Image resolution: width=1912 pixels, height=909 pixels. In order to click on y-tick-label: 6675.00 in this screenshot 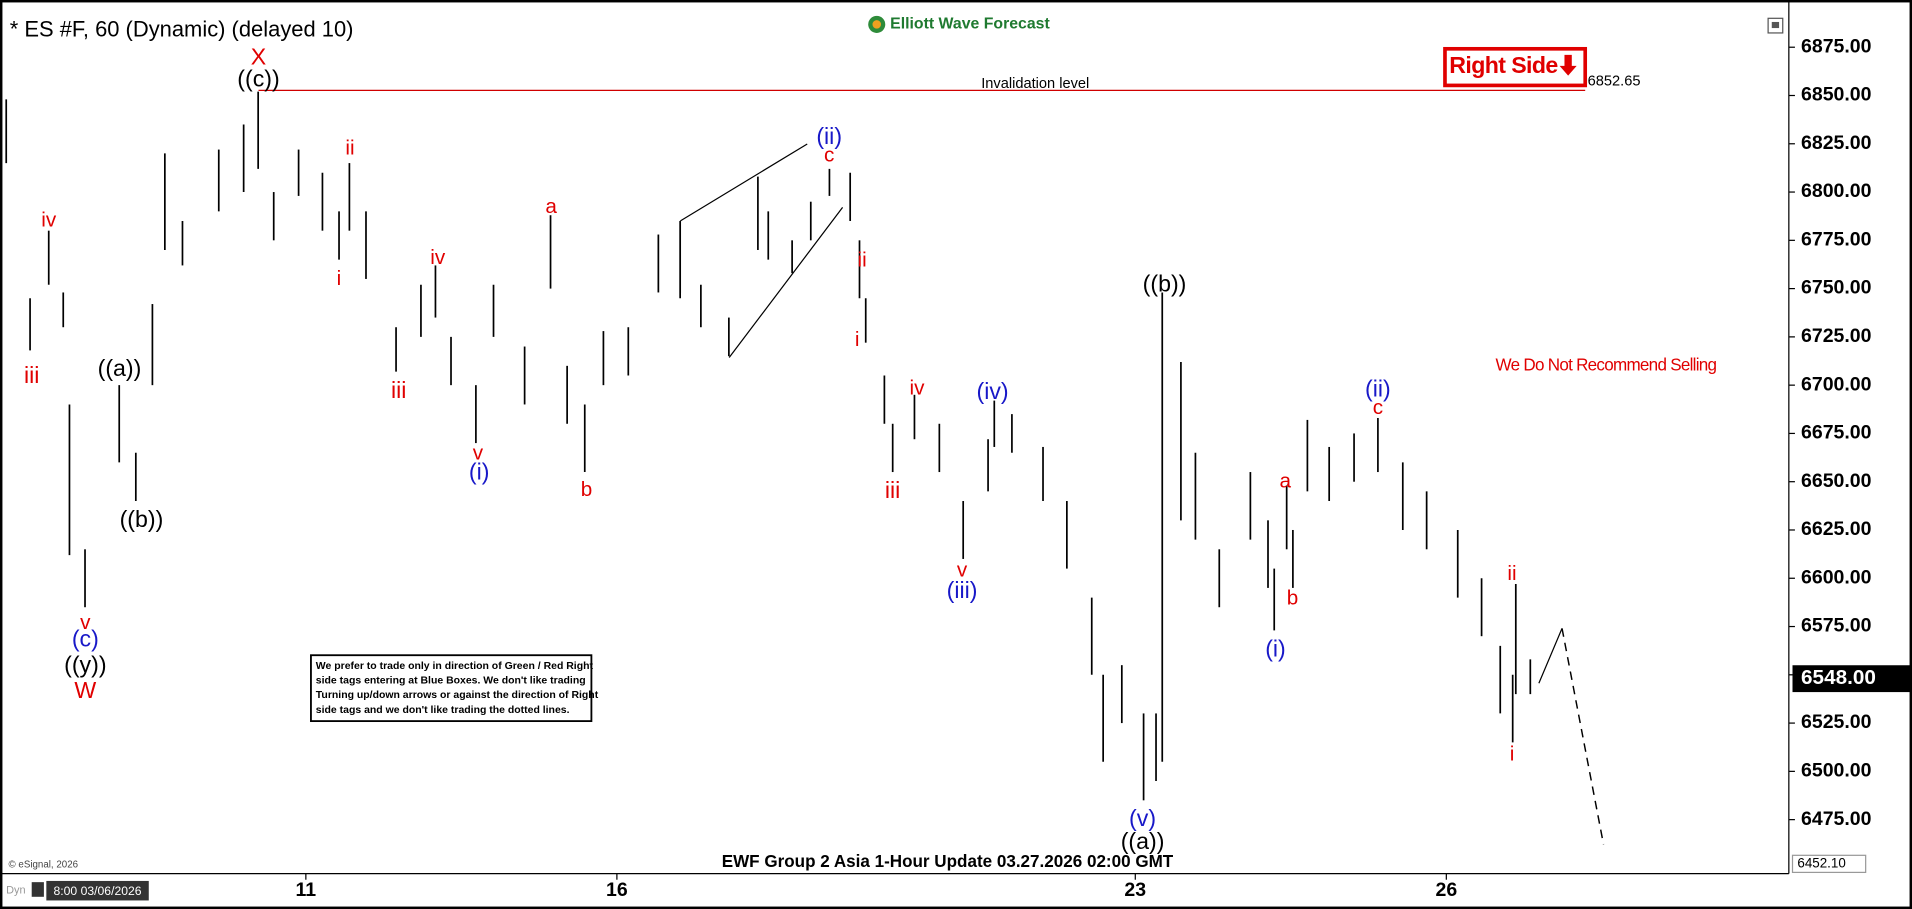, I will do `click(1836, 433)`.